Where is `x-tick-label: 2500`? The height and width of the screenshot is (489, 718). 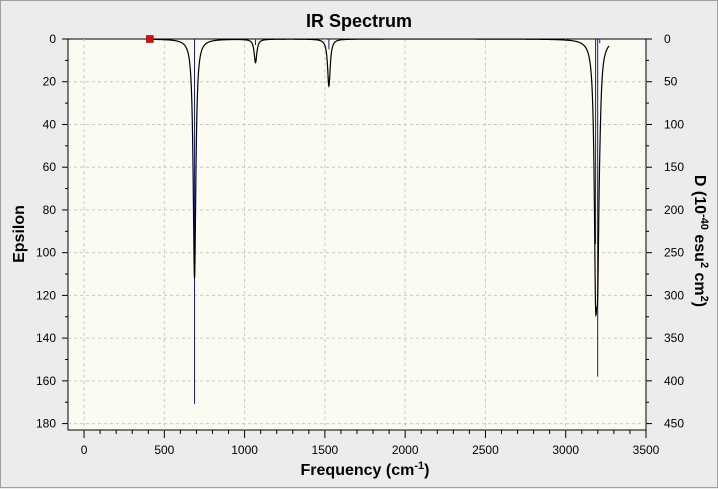
x-tick-label: 2500 is located at coordinates (485, 450).